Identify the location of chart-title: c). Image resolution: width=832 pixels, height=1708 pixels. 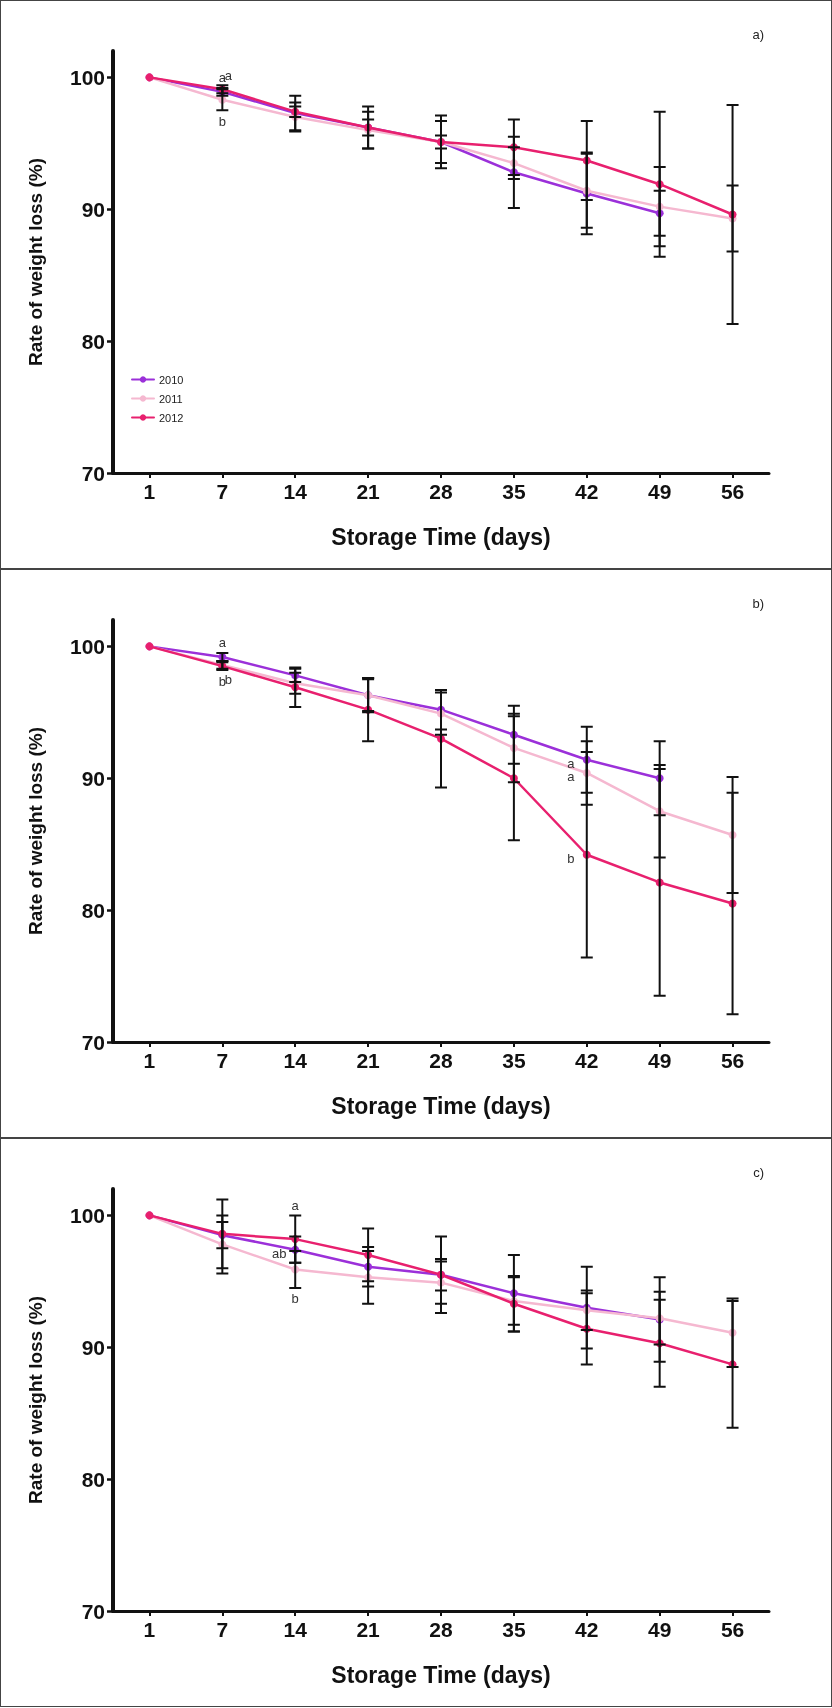
(759, 1172).